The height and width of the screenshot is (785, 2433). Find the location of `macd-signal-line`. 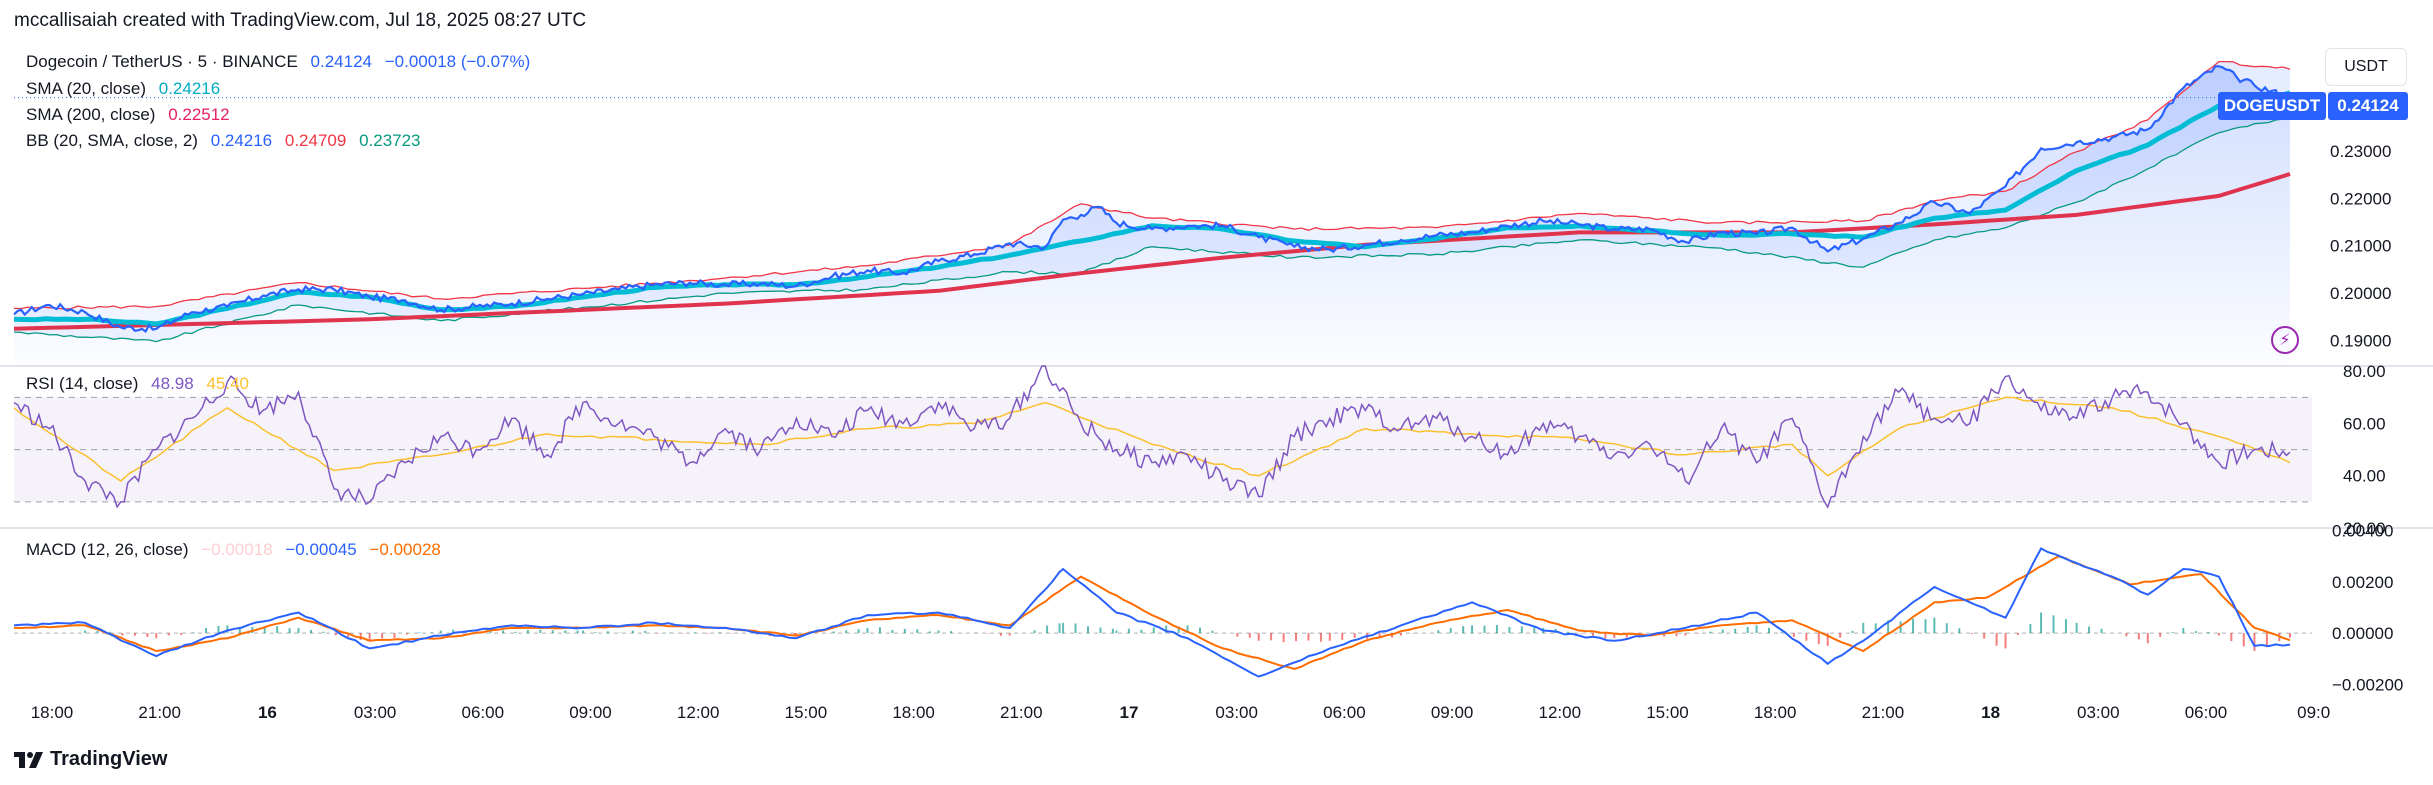

macd-signal-line is located at coordinates (1152, 612).